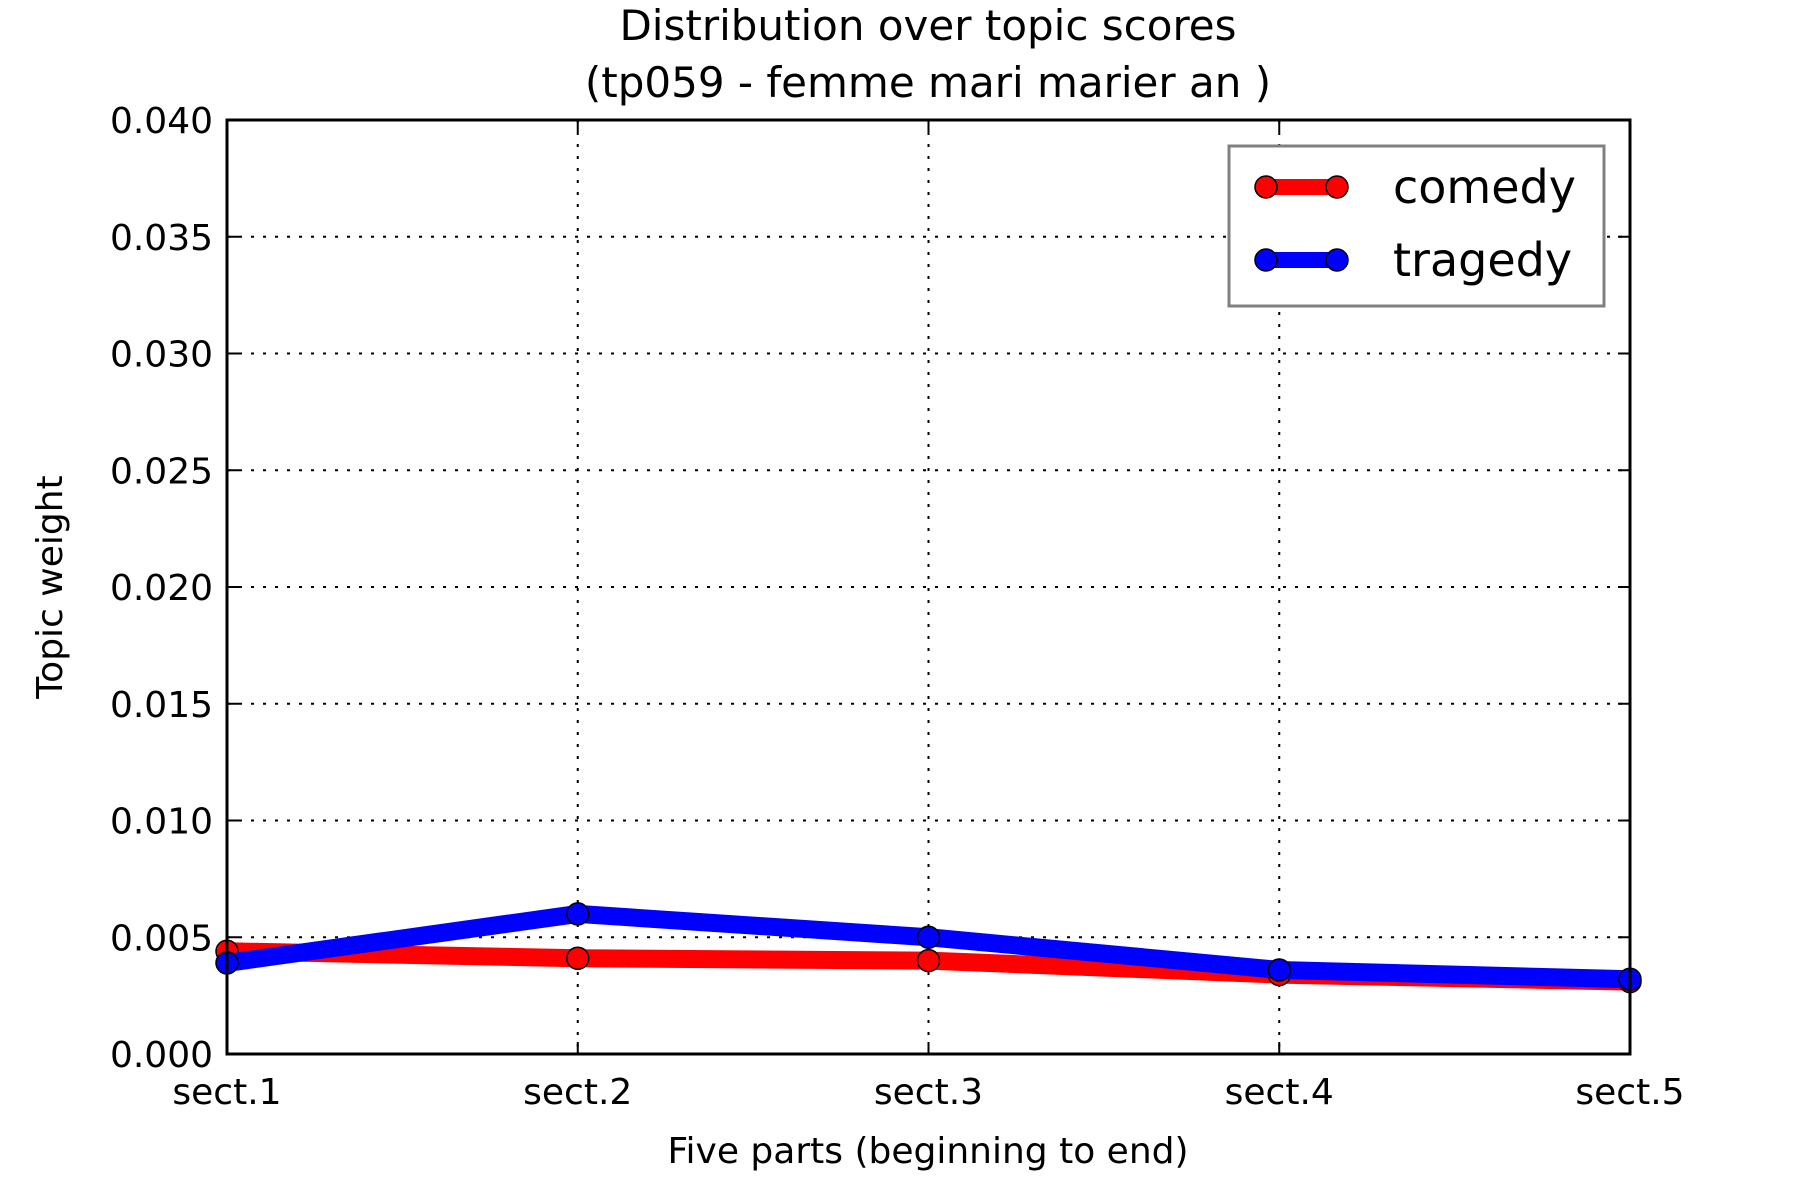  What do you see at coordinates (161, 705) in the screenshot?
I see `y-tick-label: 0.015` at bounding box center [161, 705].